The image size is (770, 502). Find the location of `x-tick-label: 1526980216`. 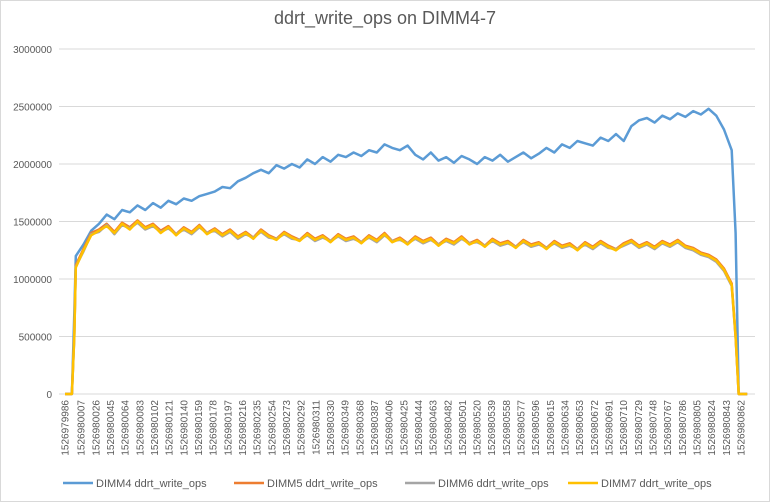

x-tick-label: 1526980216 is located at coordinates (243, 428).